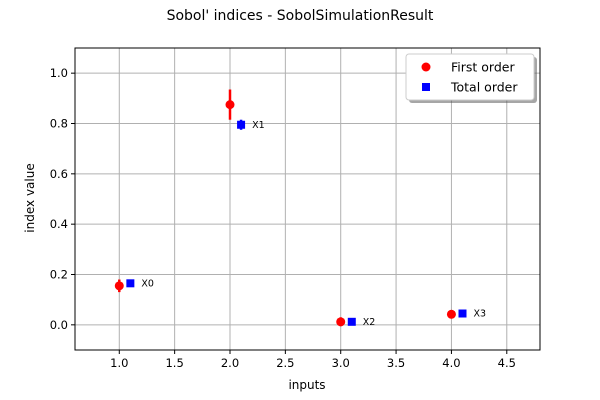 The image size is (600, 400). Describe the element at coordinates (451, 363) in the screenshot. I see `x-tick-label: 4.0` at that location.